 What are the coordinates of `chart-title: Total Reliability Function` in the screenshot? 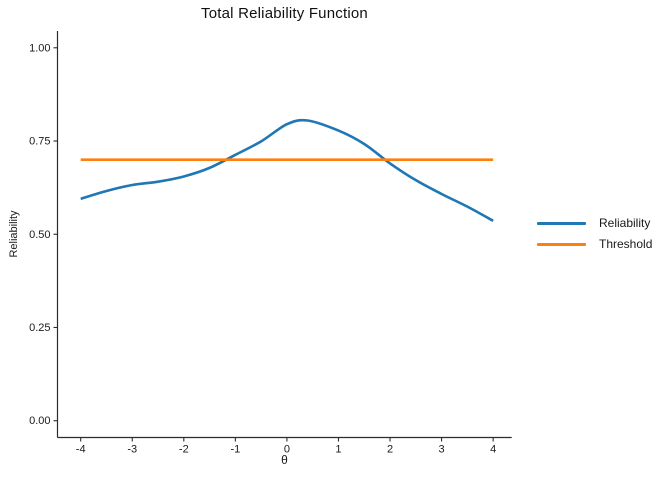 It's located at (284, 13).